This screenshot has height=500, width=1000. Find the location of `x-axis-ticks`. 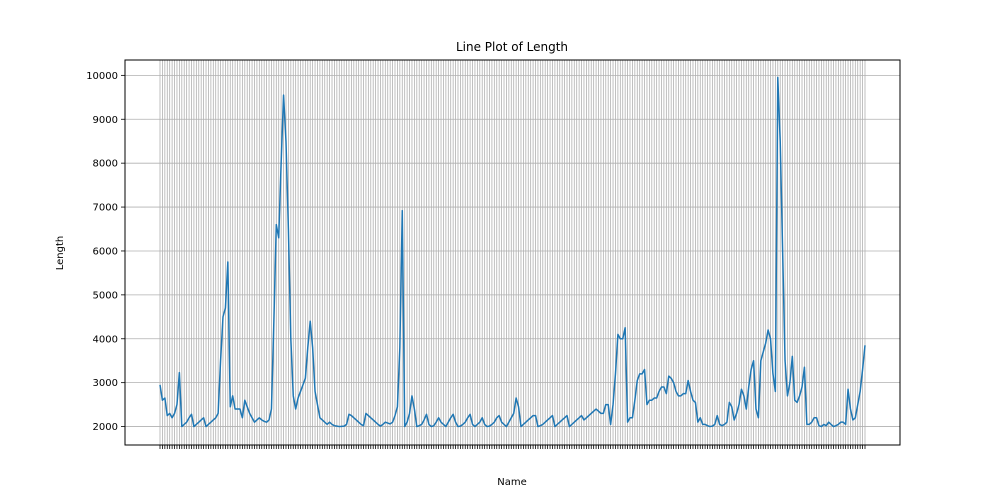

x-axis-ticks is located at coordinates (512, 447).